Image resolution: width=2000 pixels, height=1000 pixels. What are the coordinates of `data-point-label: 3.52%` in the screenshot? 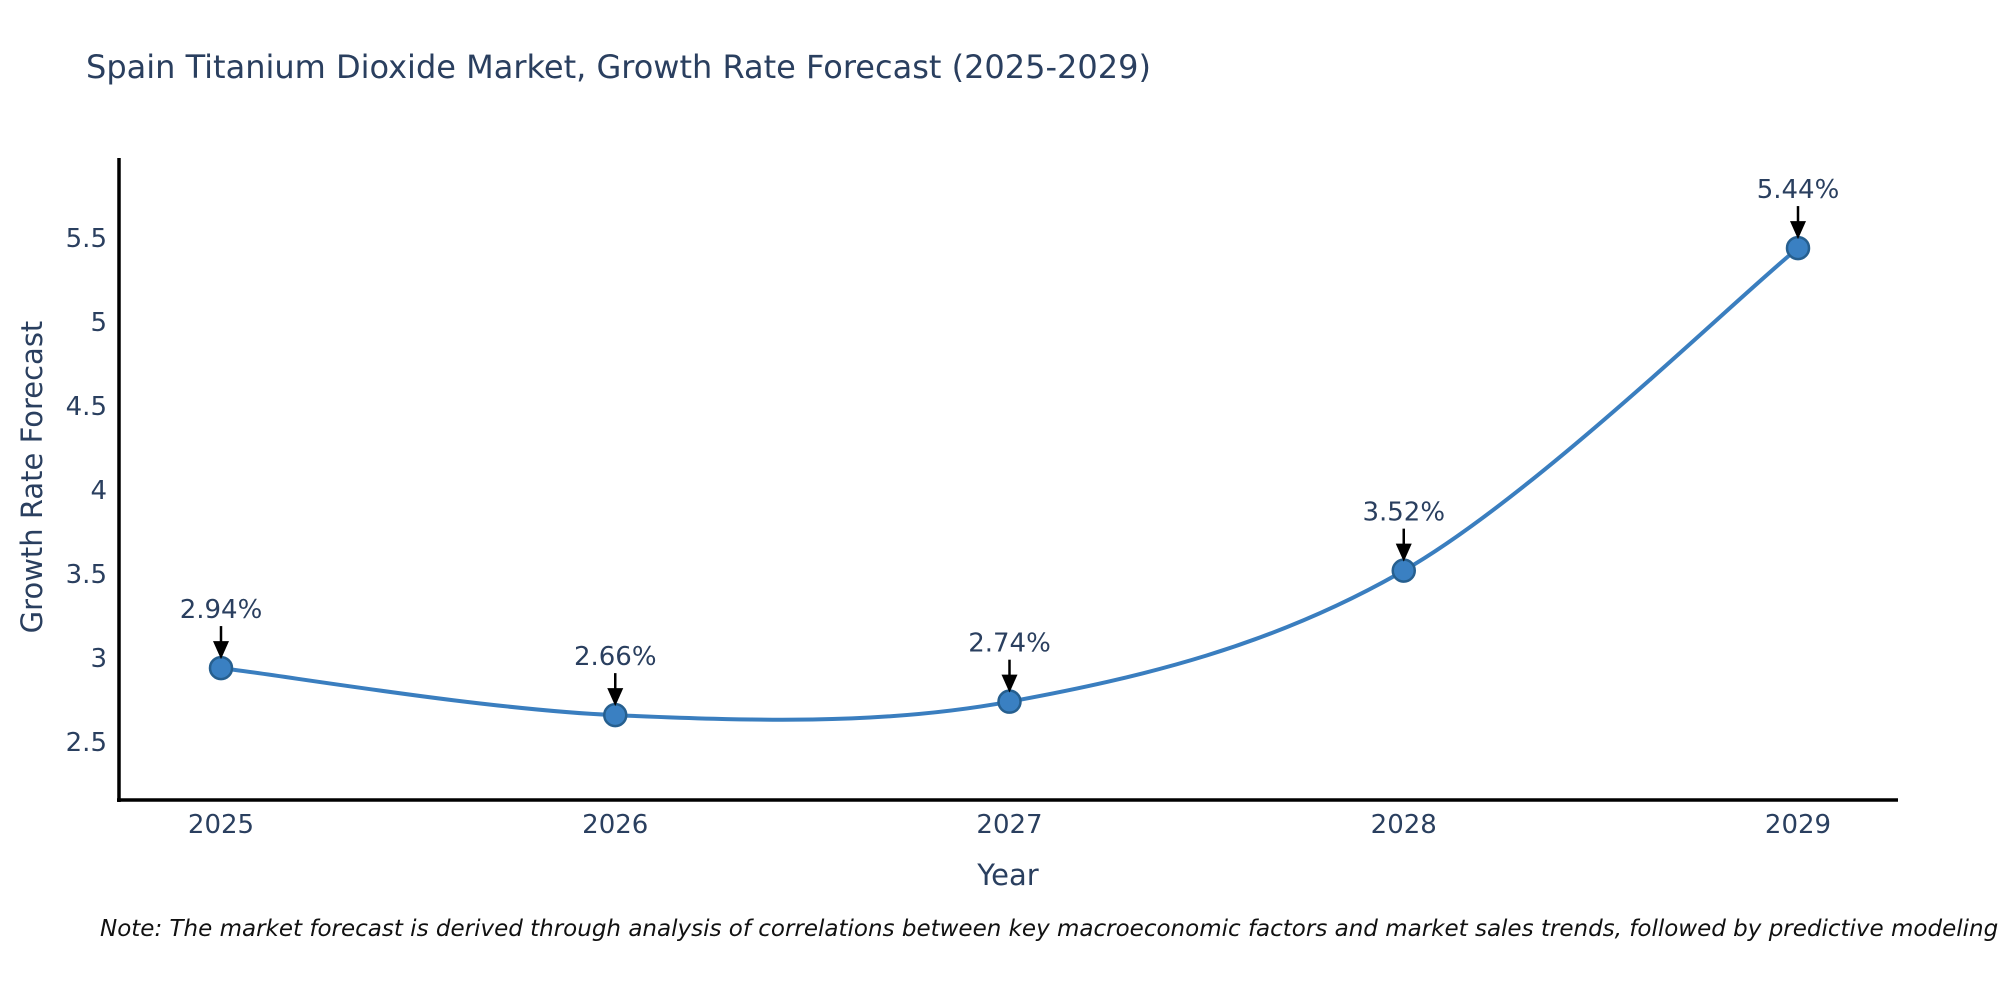 It's located at (1403, 513).